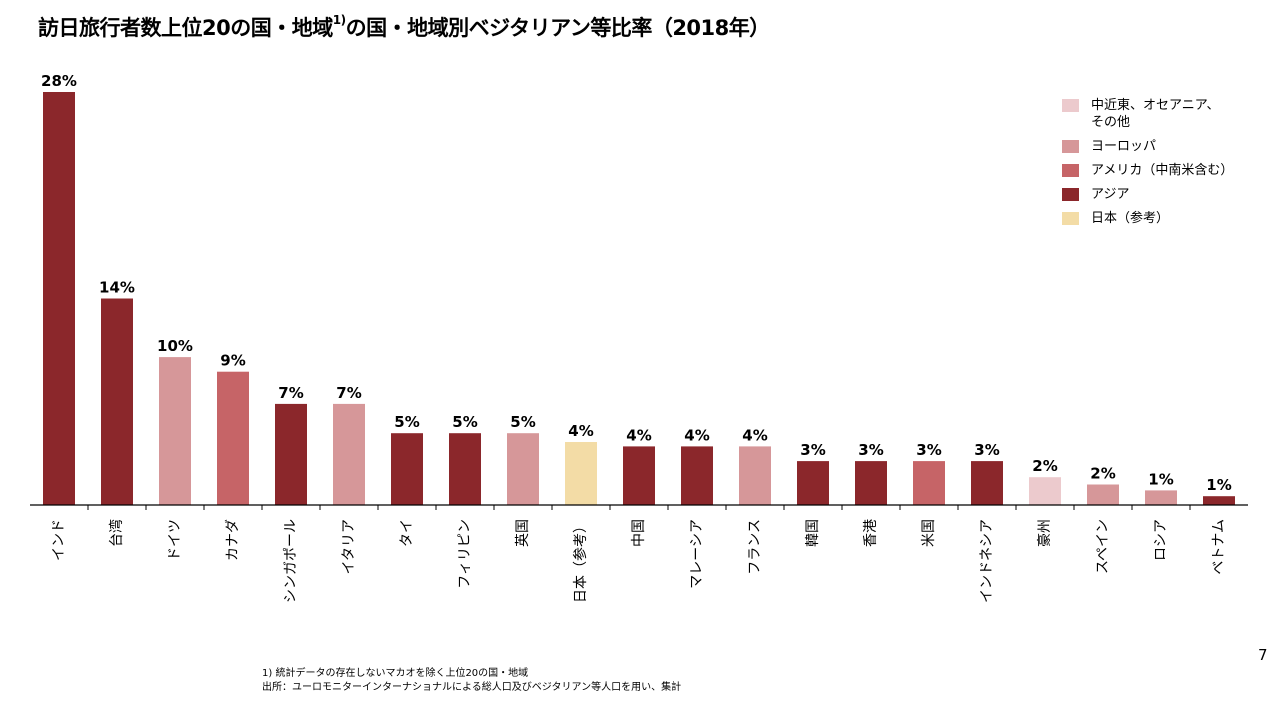 Image resolution: width=1280 pixels, height=705 pixels. Describe the element at coordinates (929, 533) in the screenshot. I see `category-label: 米国` at that location.